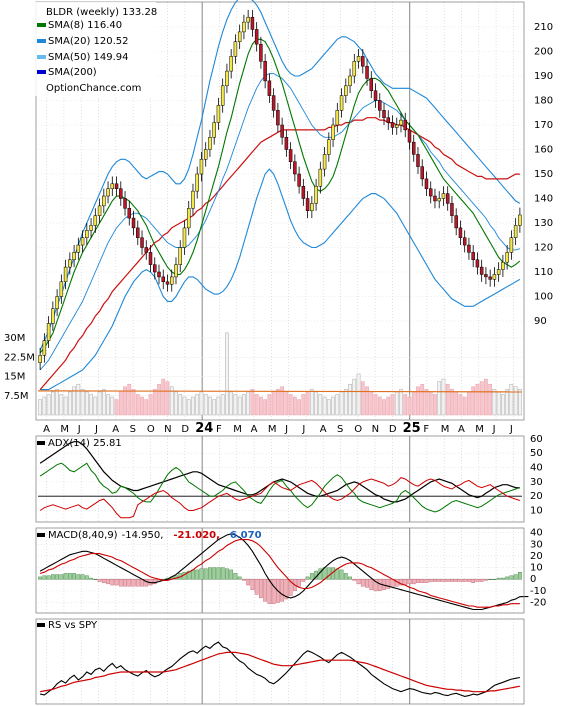 The image size is (566, 706). I want to click on macd-tick-label: 10, so click(536, 568).